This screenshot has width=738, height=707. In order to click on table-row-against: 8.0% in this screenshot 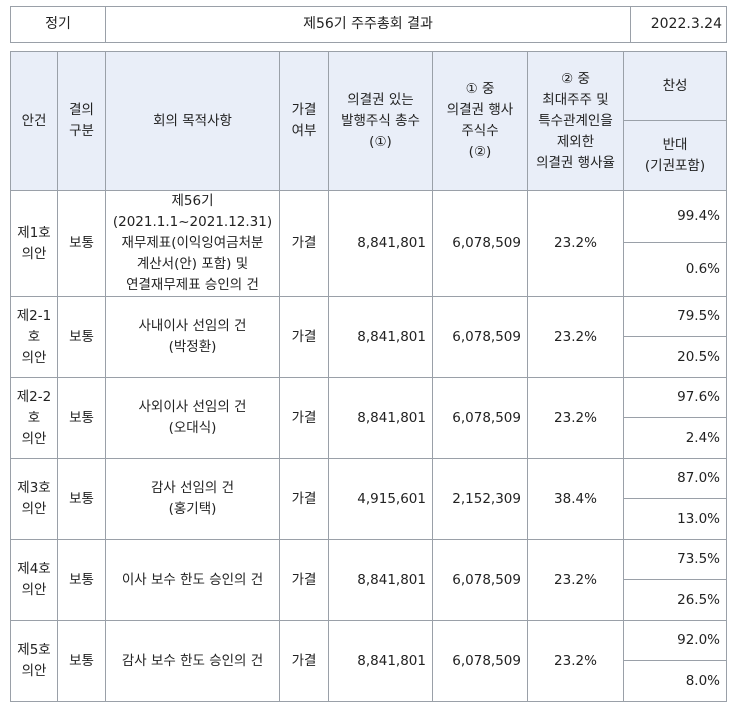, I will do `click(369, 681)`.